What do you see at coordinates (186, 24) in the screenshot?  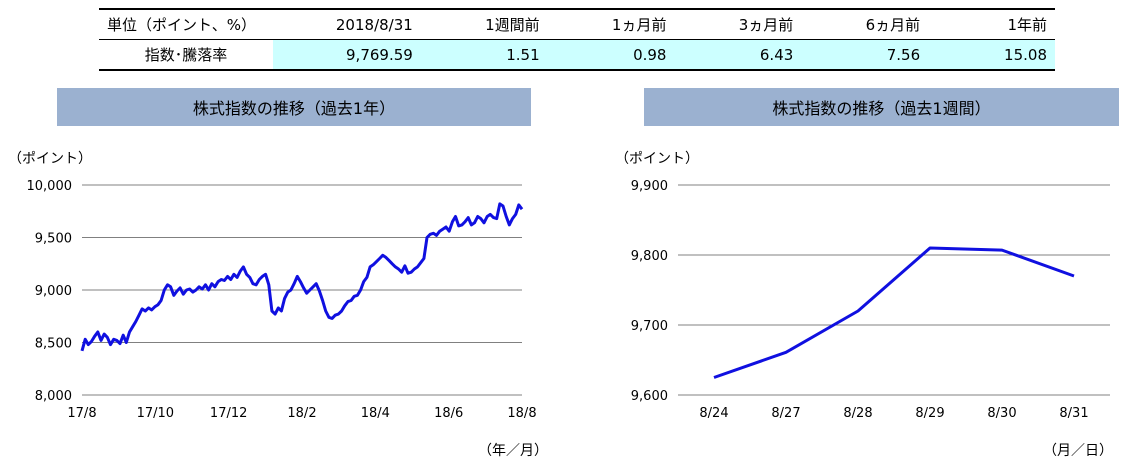 I see `summary-header-unit: 単位（ポイント、%）` at bounding box center [186, 24].